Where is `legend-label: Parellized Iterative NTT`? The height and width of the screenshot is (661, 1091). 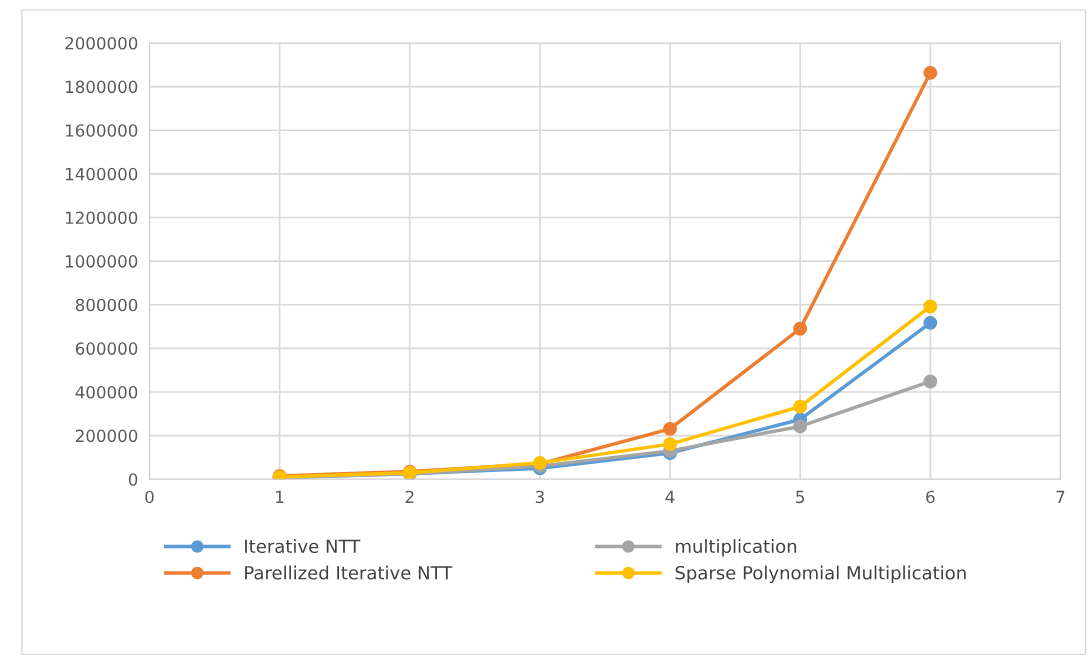 legend-label: Parellized Iterative NTT is located at coordinates (349, 572).